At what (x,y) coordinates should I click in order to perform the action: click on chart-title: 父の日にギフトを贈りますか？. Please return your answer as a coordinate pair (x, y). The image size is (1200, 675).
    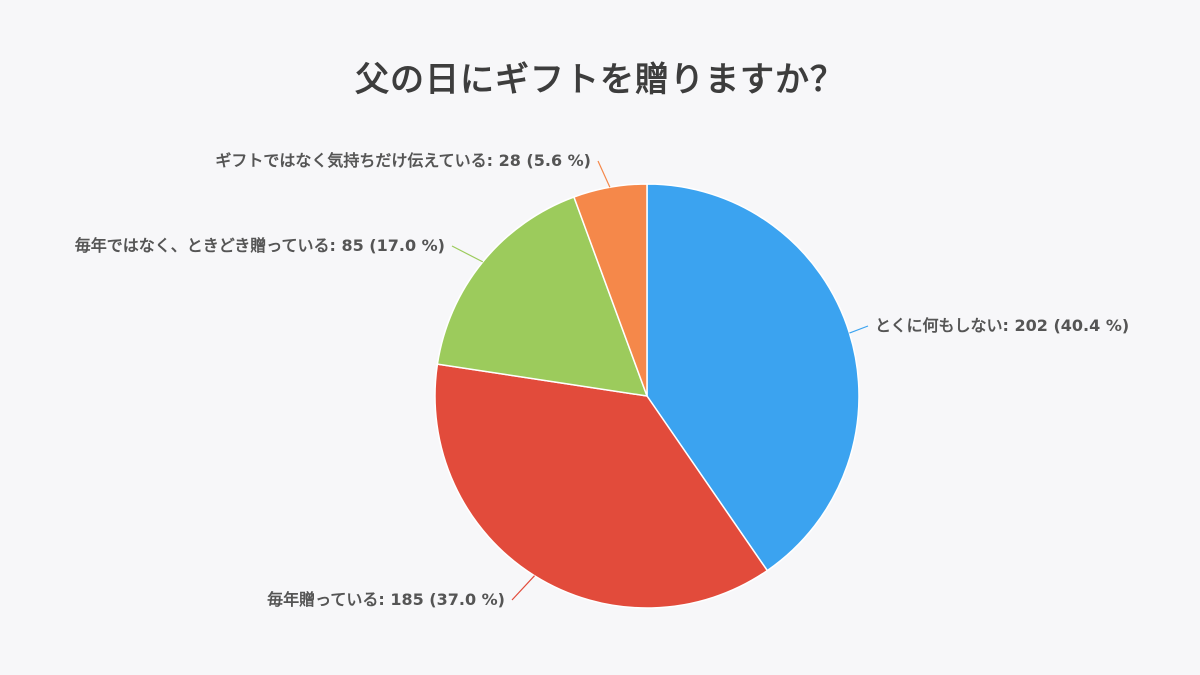
    Looking at the image, I should click on (600, 80).